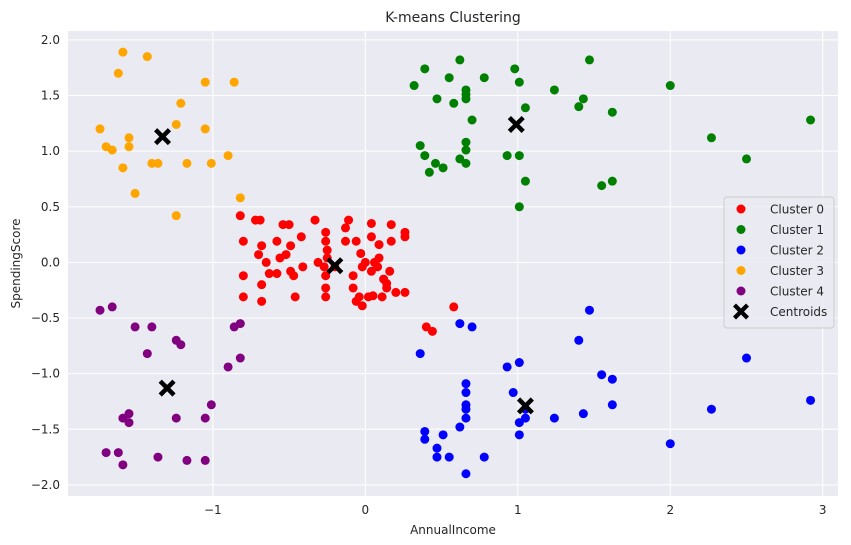 The width and height of the screenshot is (851, 545). What do you see at coordinates (50, 151) in the screenshot?
I see `y-tick-label: 1.0` at bounding box center [50, 151].